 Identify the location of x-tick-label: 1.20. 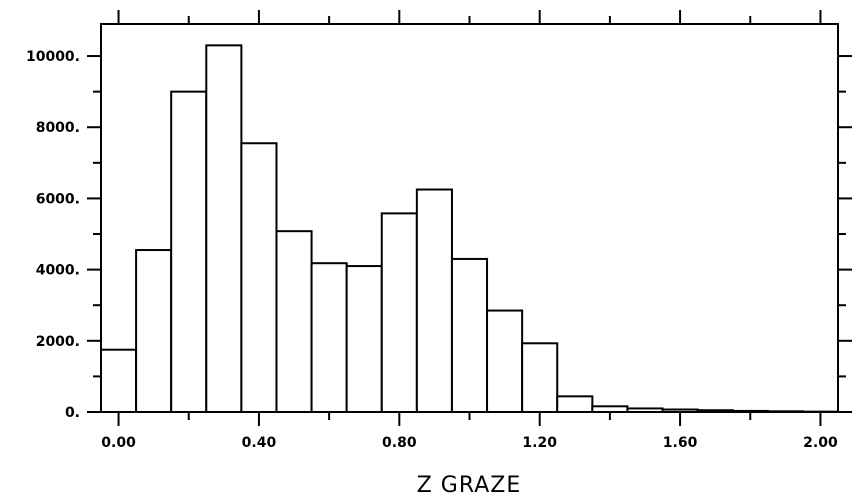
(539, 443).